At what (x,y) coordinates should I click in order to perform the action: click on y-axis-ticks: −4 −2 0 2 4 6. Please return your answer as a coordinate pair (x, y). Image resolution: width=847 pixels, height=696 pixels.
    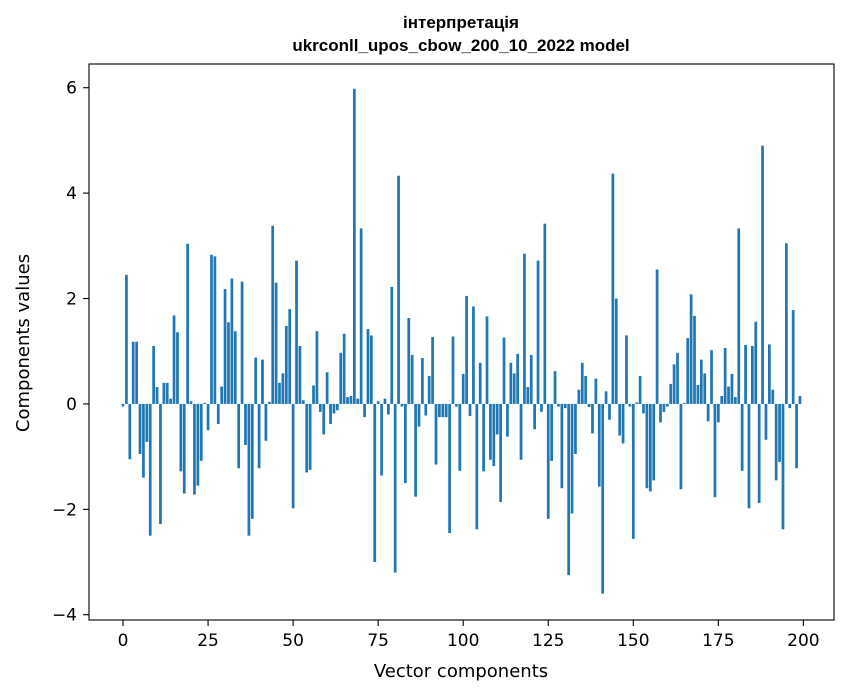
    Looking at the image, I should click on (70, 352).